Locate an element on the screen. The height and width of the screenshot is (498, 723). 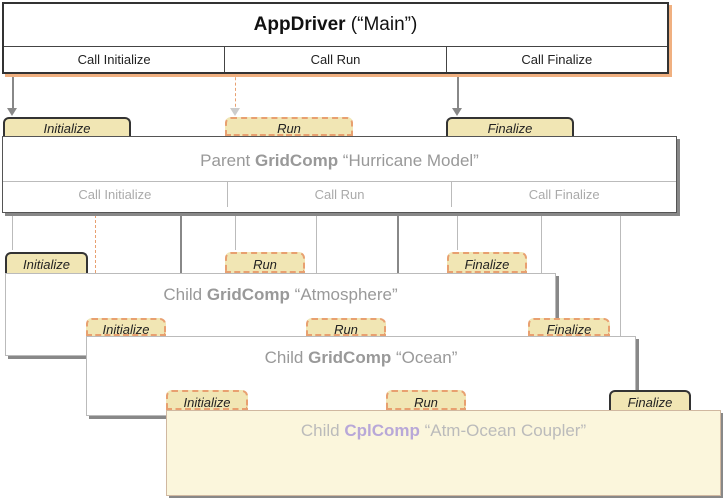
app-driver-title: AppDriver (“Main”) is located at coordinates (335, 24).